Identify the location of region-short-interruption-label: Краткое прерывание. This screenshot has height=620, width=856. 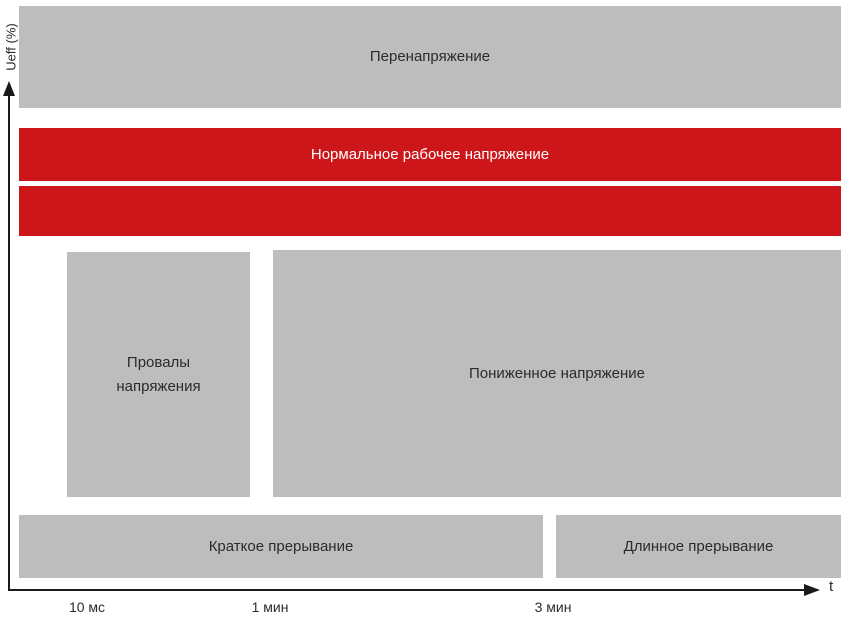
(281, 546).